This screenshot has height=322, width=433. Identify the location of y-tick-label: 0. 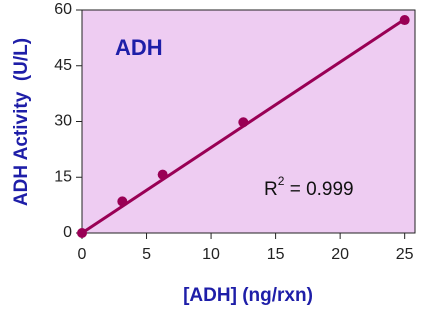
(67, 232).